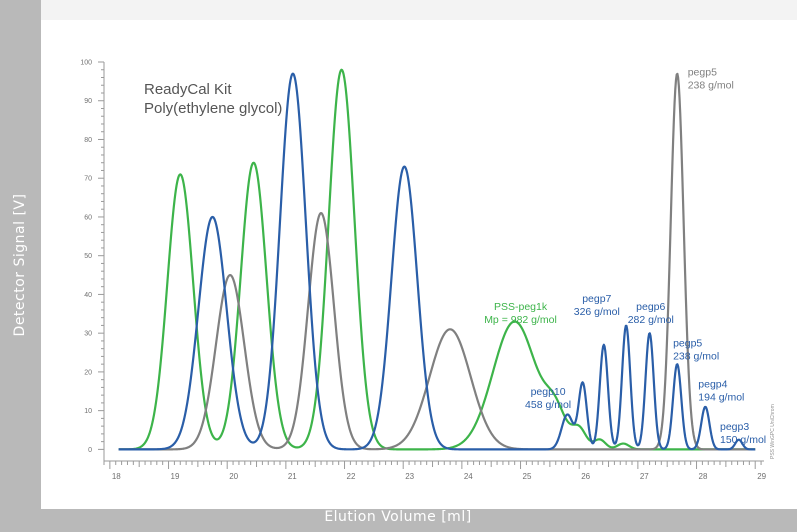  What do you see at coordinates (88, 140) in the screenshot?
I see `y-tick-label: 80` at bounding box center [88, 140].